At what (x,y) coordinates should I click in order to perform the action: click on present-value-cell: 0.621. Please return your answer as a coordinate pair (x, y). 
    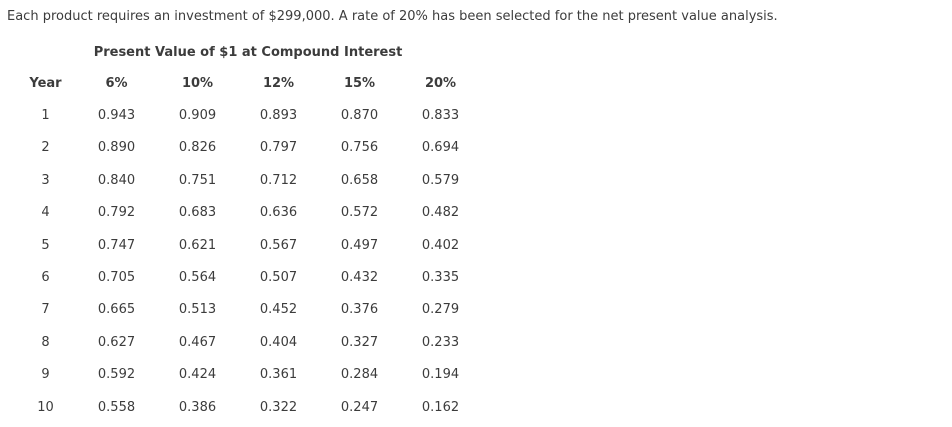
    Looking at the image, I should click on (197, 245).